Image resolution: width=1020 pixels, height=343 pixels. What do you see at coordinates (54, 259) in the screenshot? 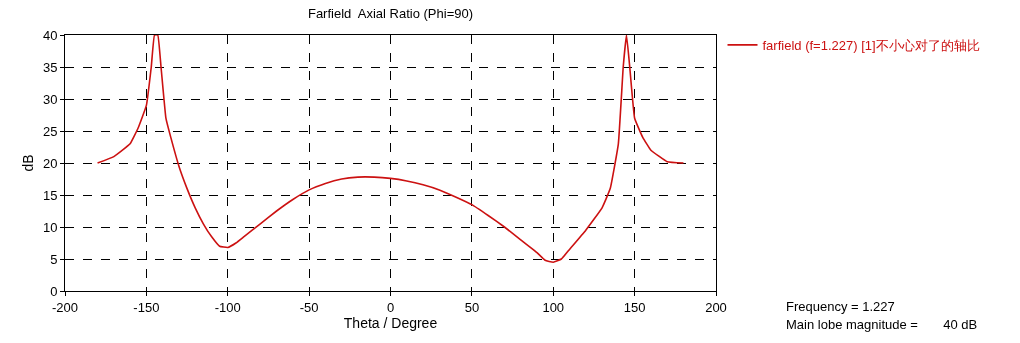
I see `y-tick-label: 5` at bounding box center [54, 259].